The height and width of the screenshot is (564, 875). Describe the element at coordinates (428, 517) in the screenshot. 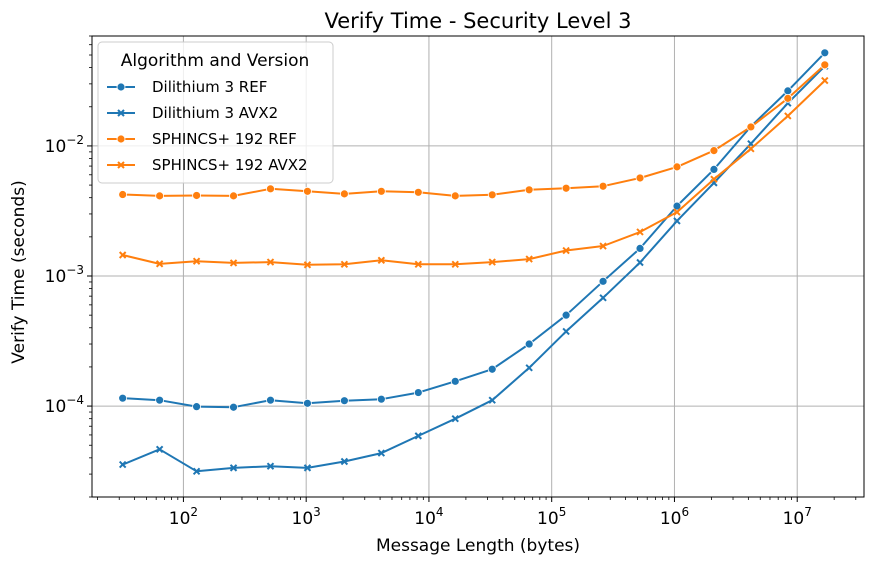

I see `x-tick-label: 10⁴` at that location.